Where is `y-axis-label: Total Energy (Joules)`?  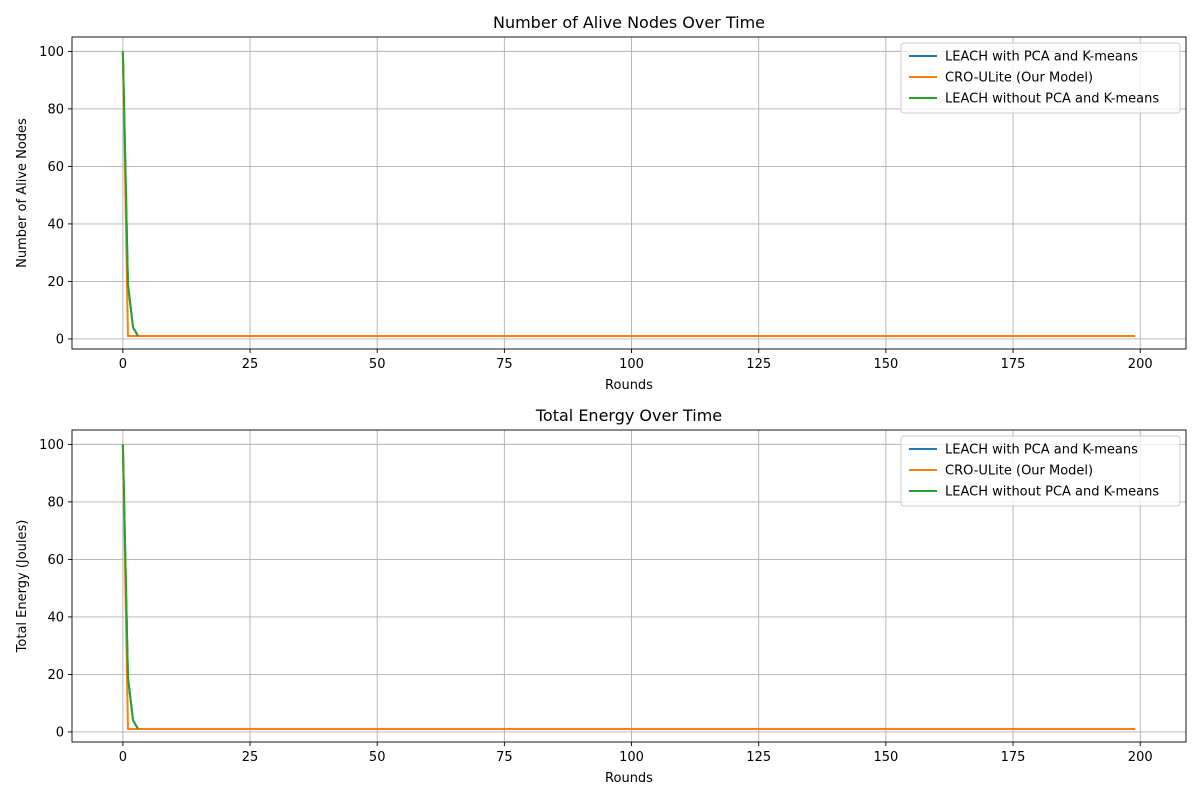
y-axis-label: Total Energy (Joules) is located at coordinates (22, 587).